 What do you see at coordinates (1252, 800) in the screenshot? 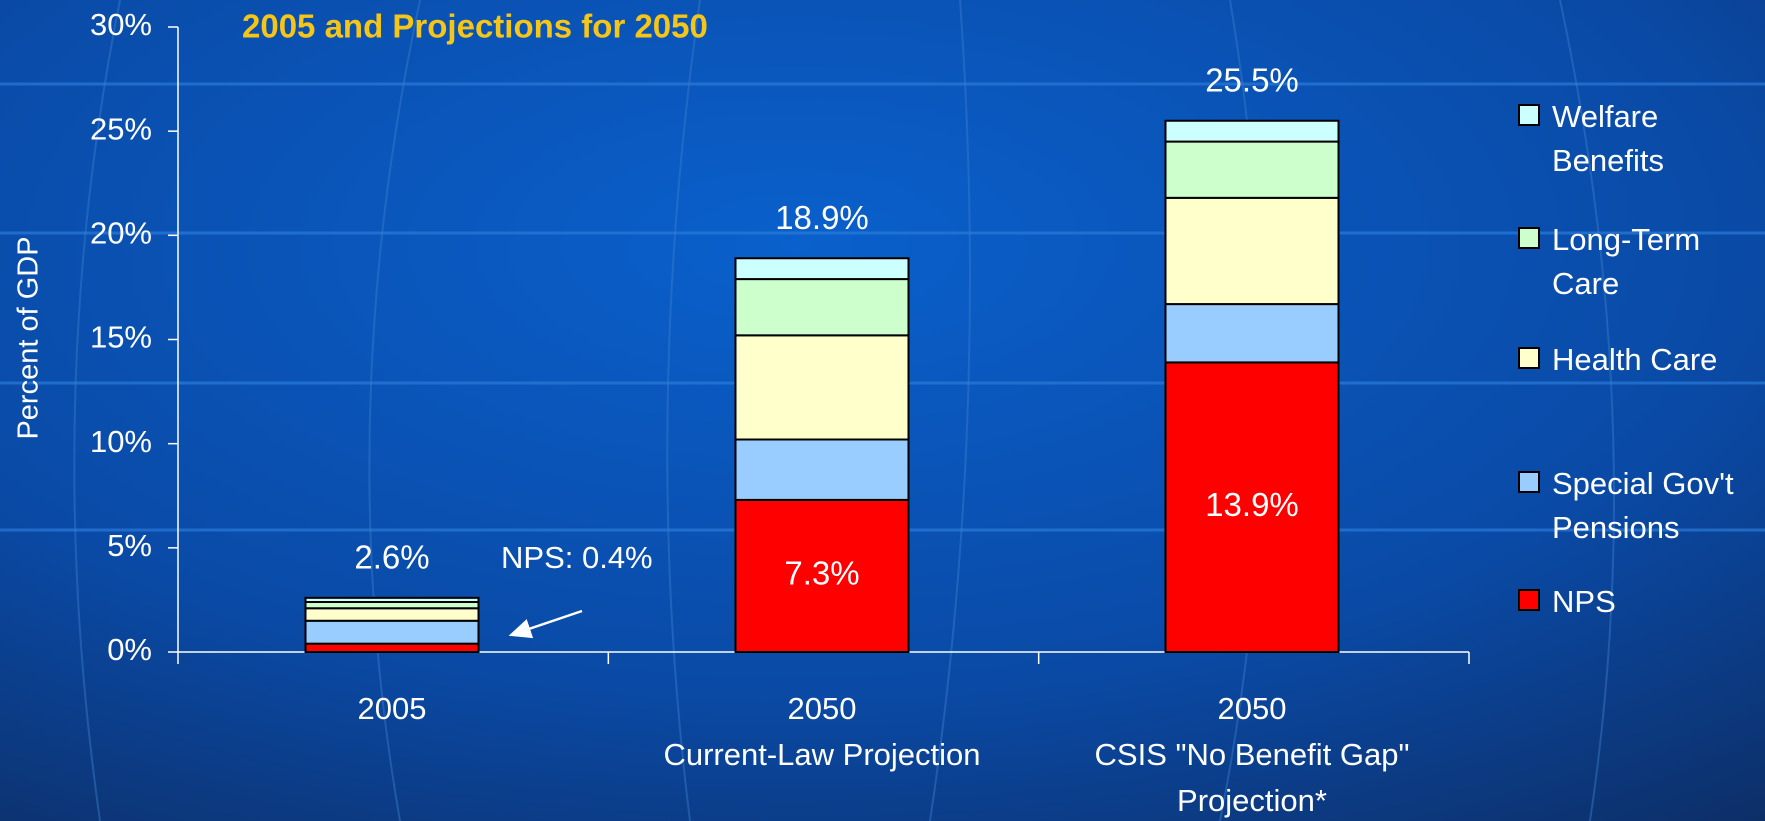
I see `x-tick-label: Projection*` at bounding box center [1252, 800].